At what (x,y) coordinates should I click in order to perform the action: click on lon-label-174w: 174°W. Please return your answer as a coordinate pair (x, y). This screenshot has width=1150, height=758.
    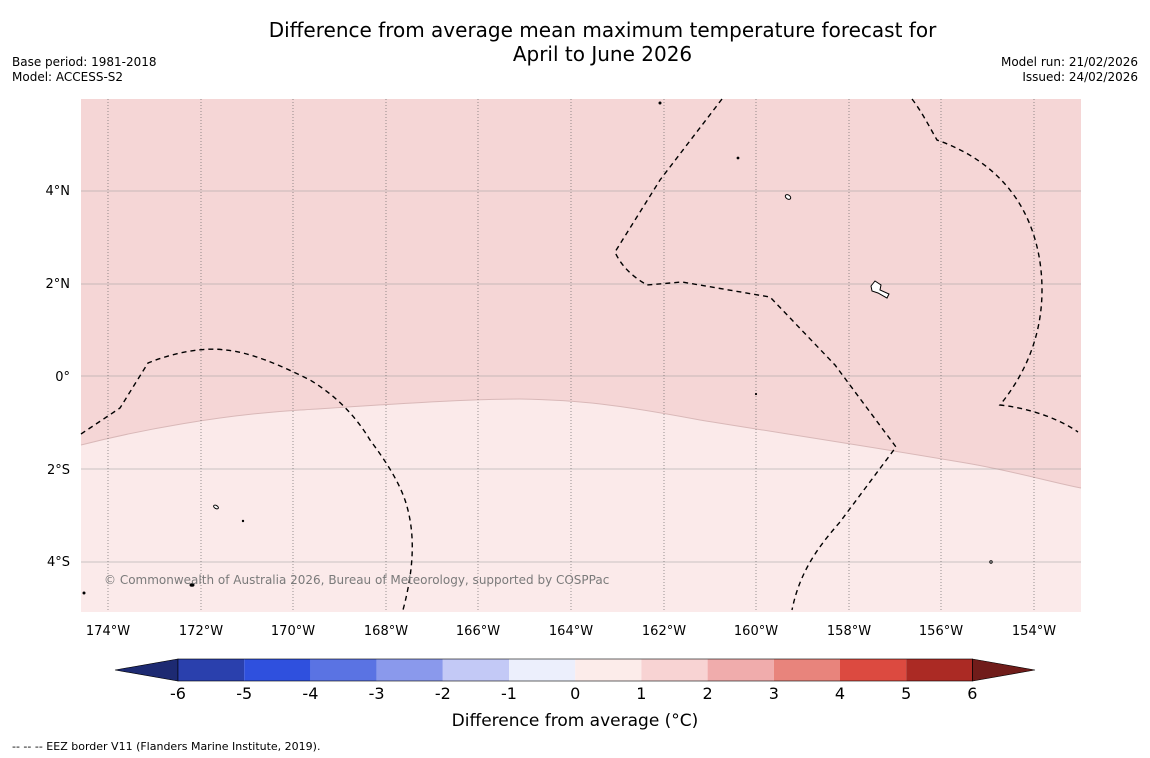
    Looking at the image, I should click on (108, 631).